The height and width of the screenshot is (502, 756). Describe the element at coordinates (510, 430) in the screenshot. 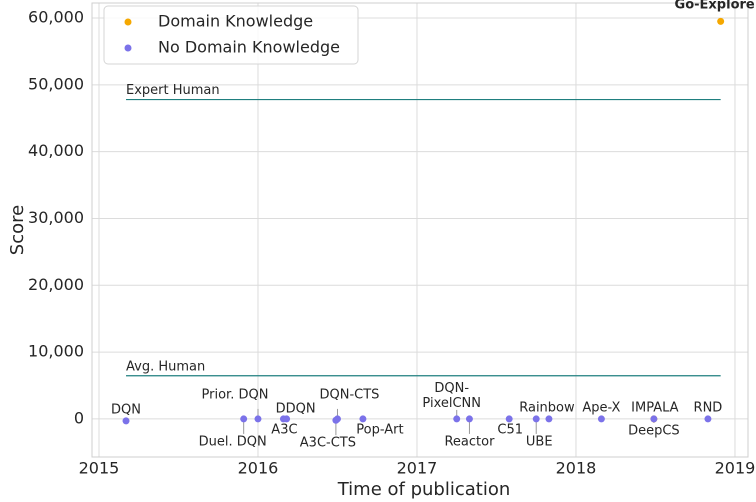

I see `point-label: C51` at that location.